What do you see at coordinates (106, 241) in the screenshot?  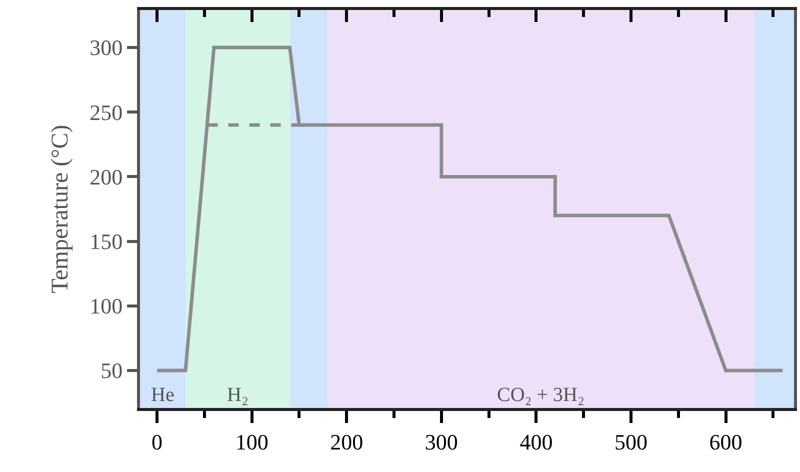 I see `y-tick-label: 150` at bounding box center [106, 241].